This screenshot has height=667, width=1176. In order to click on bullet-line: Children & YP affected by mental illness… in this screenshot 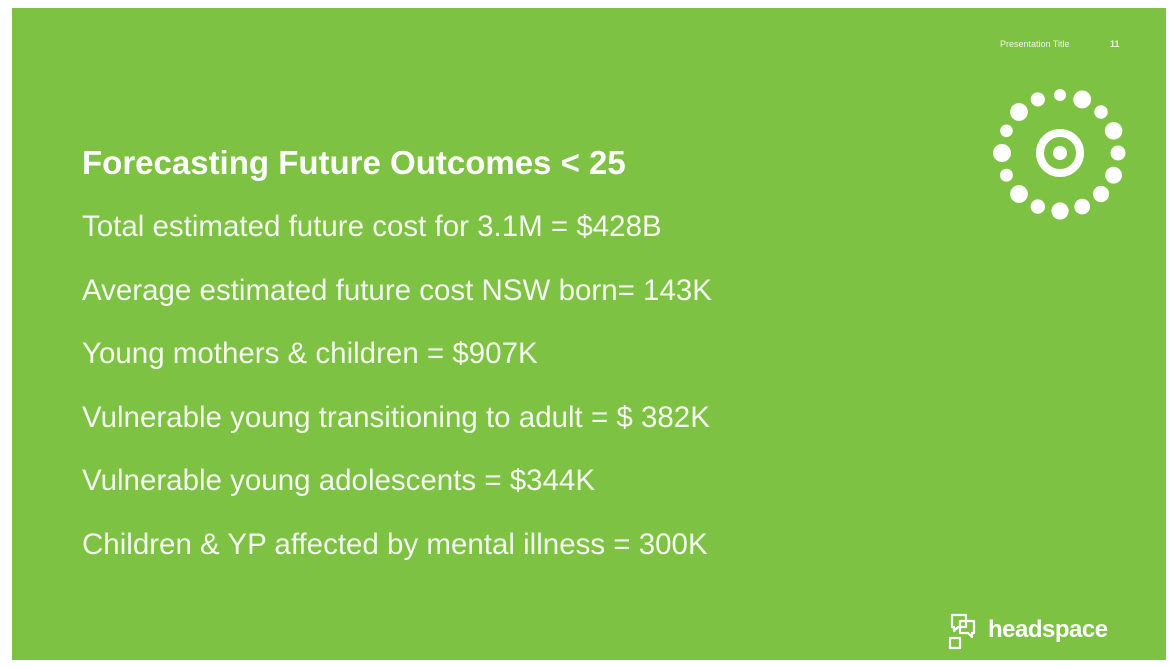, I will do `click(395, 544)`.